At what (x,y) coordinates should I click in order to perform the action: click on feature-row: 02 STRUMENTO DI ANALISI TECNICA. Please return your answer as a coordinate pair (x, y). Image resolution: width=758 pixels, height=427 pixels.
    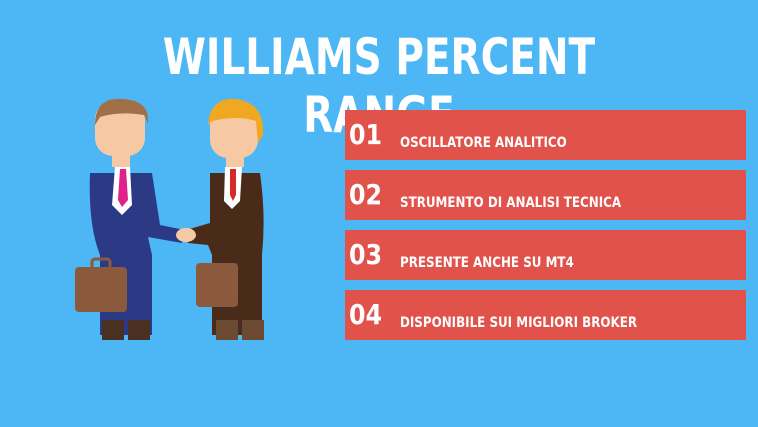
    Looking at the image, I should click on (545, 195).